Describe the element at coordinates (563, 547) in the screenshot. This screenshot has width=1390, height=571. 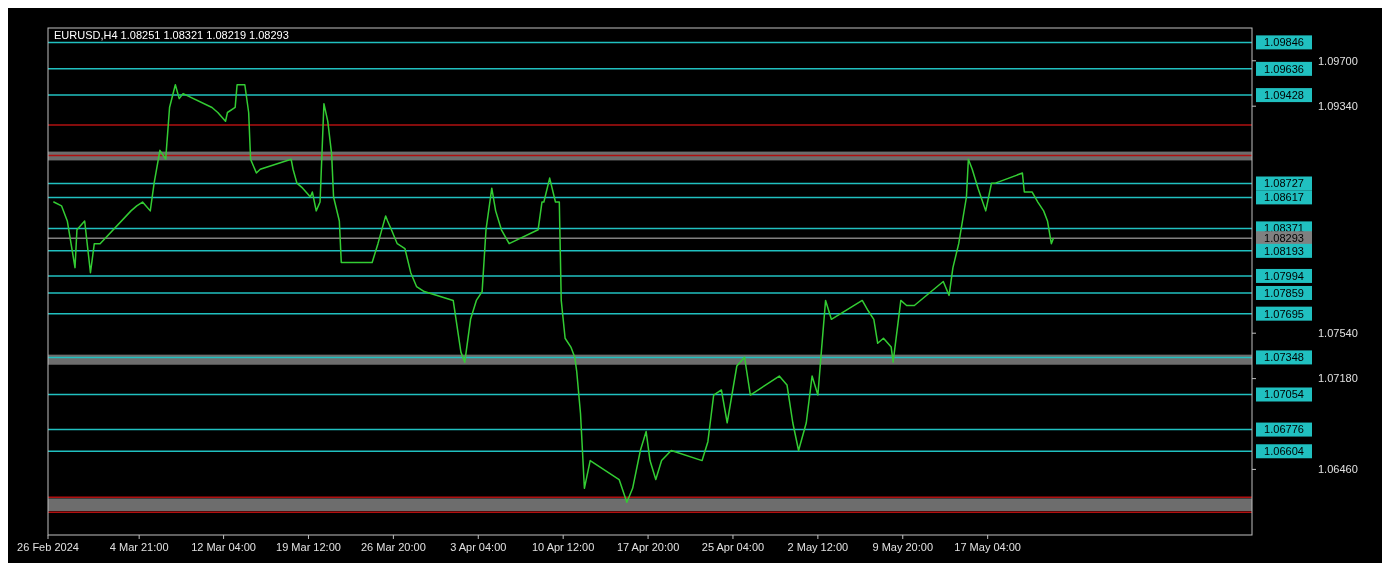
I see `x-tick-label: 10 Apr 12:00` at that location.